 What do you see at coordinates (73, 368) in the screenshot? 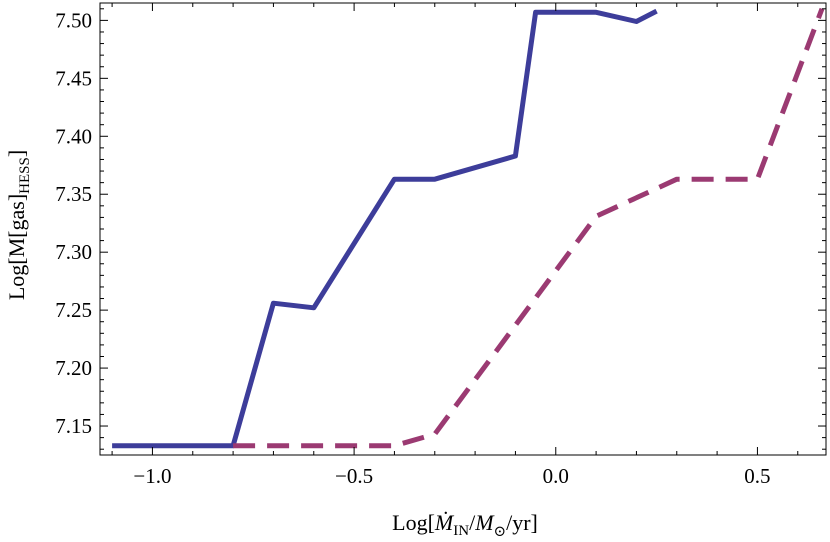
I see `y-tick-label: 7.20` at bounding box center [73, 368].